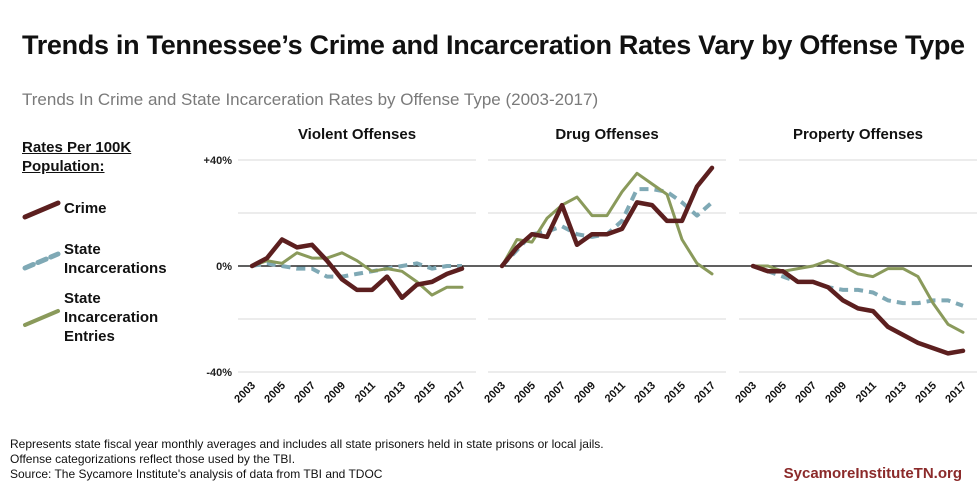 This screenshot has height=490, width=980. What do you see at coordinates (111, 317) in the screenshot?
I see `legend-label-entries: State Incarceration Entries` at bounding box center [111, 317].